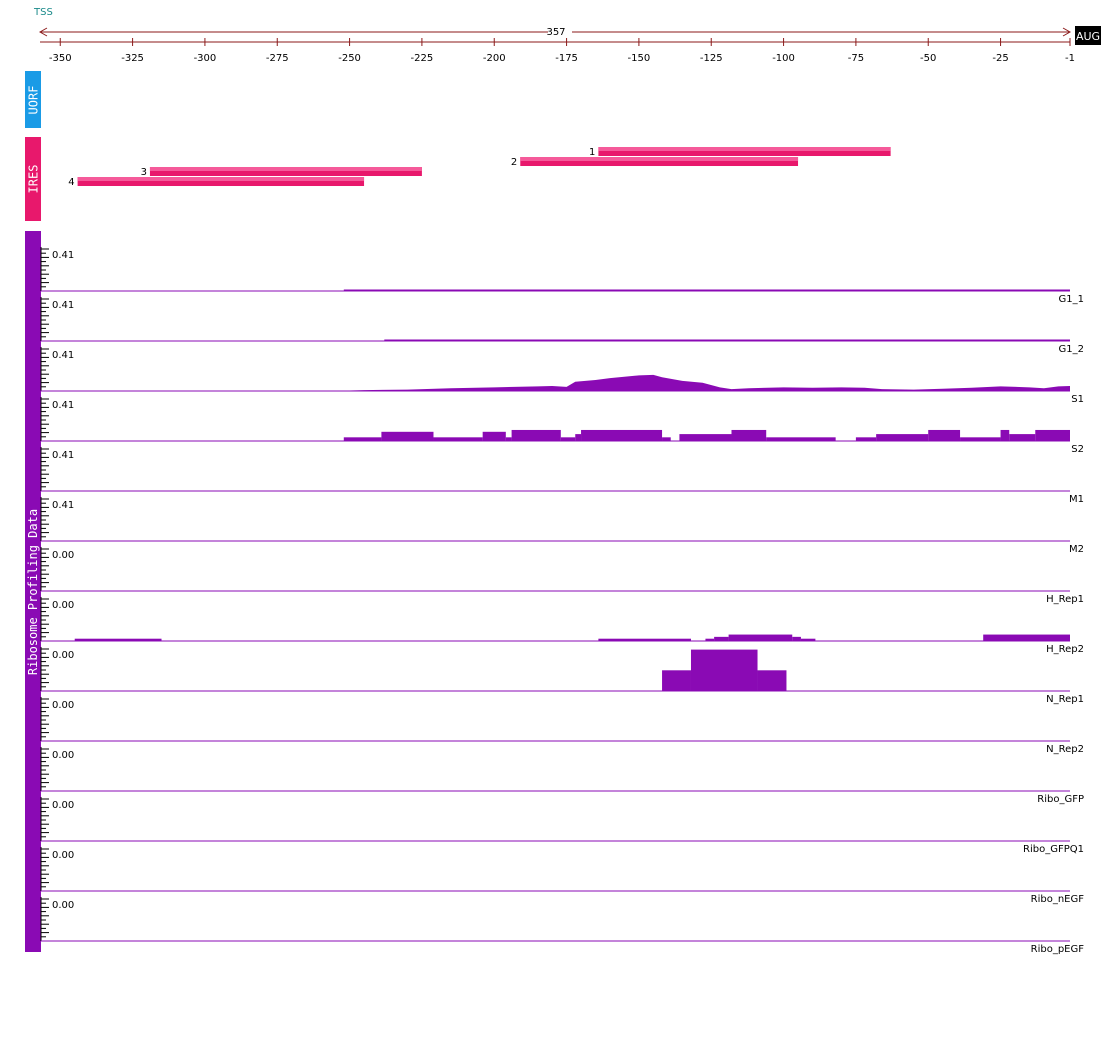  I want to click on track-name: M2, so click(1076, 549).